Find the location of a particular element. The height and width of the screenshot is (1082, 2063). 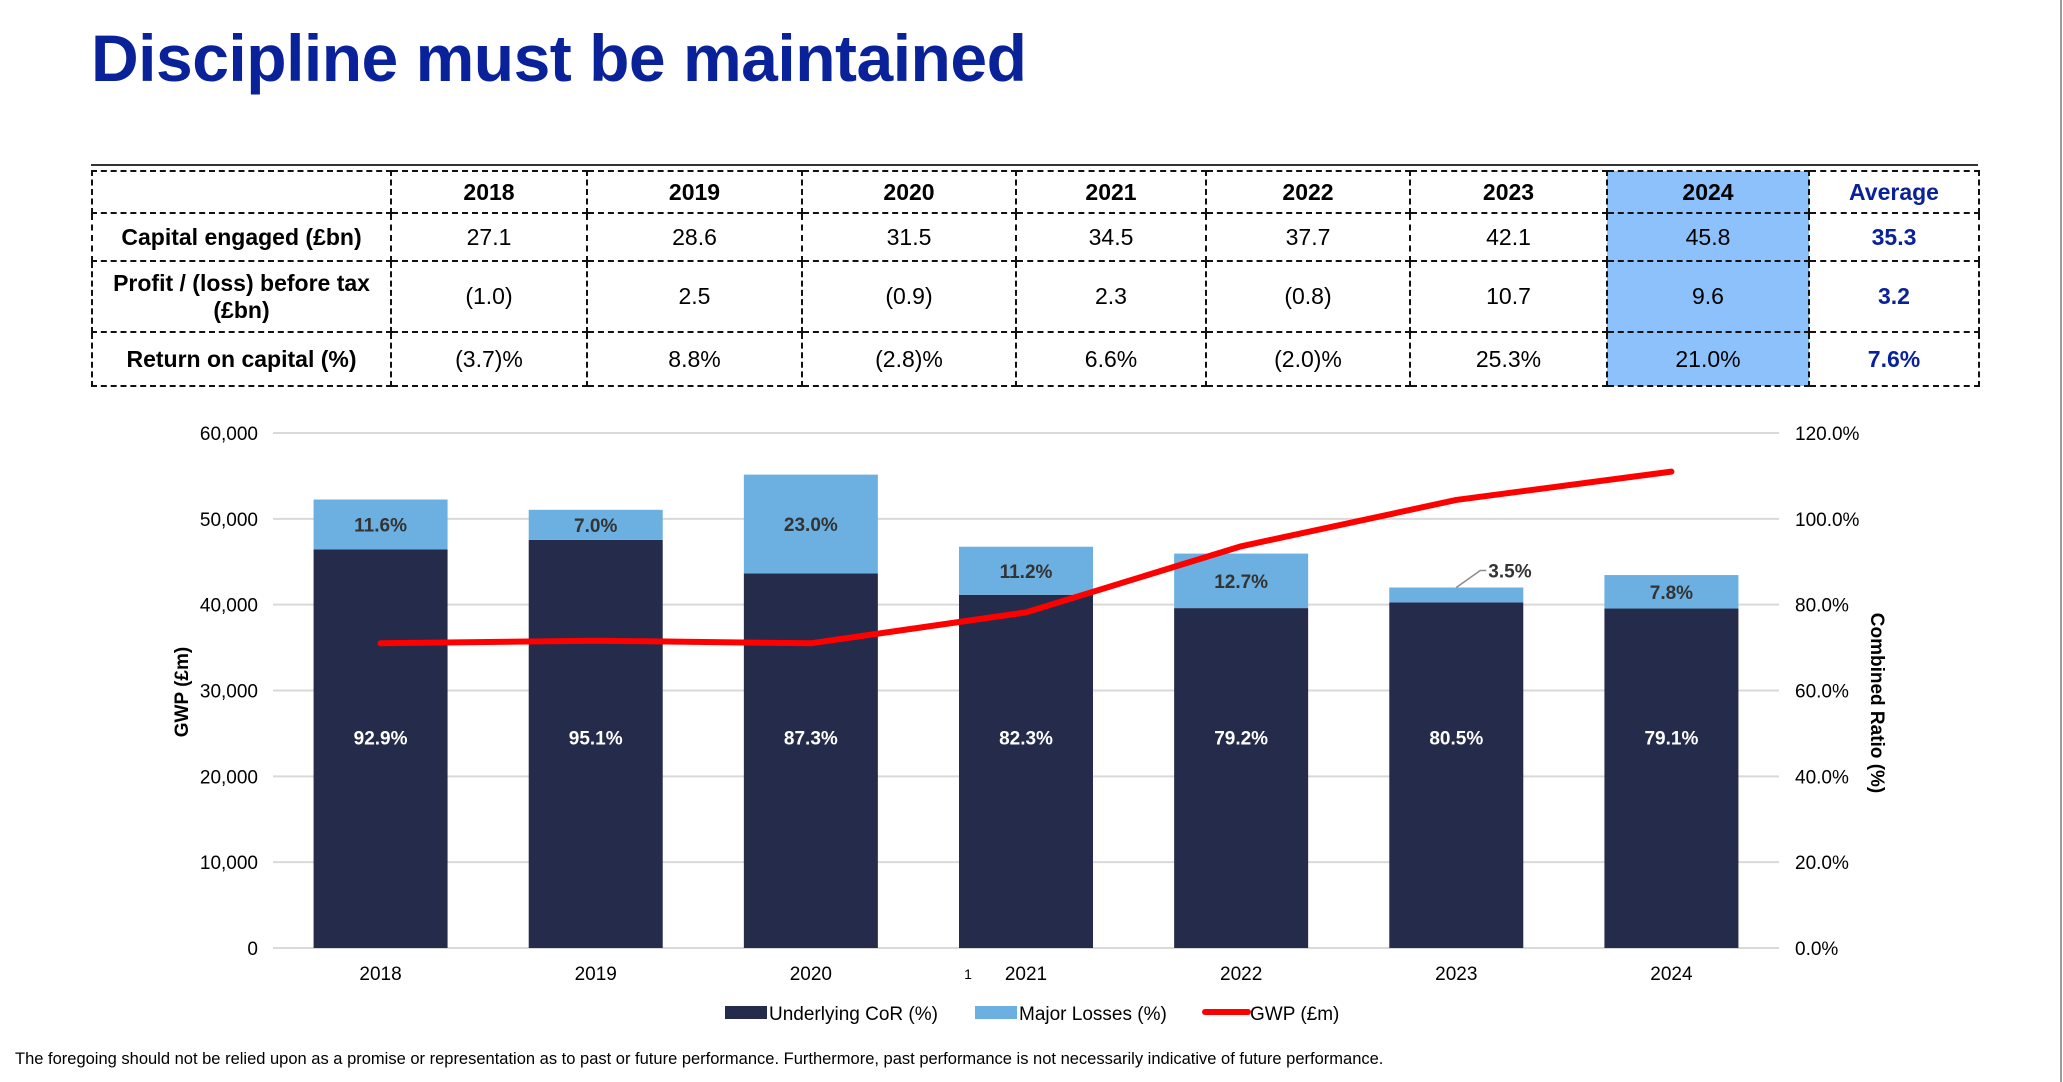

y-tick-label: 20,000 is located at coordinates (229, 777).